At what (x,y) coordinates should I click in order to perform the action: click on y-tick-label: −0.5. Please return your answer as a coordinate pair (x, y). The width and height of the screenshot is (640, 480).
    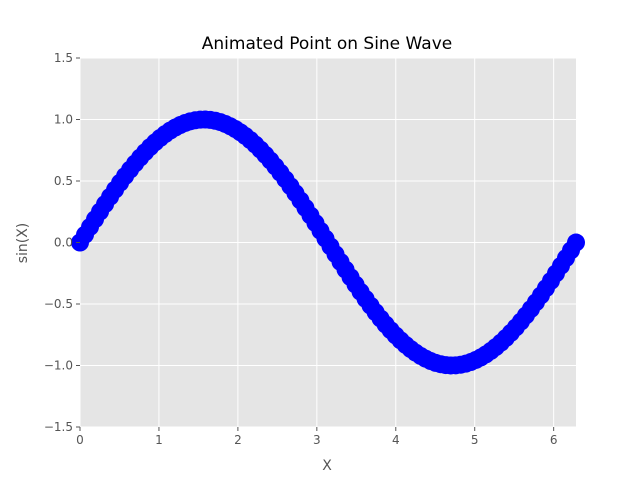
    Looking at the image, I should click on (58, 304).